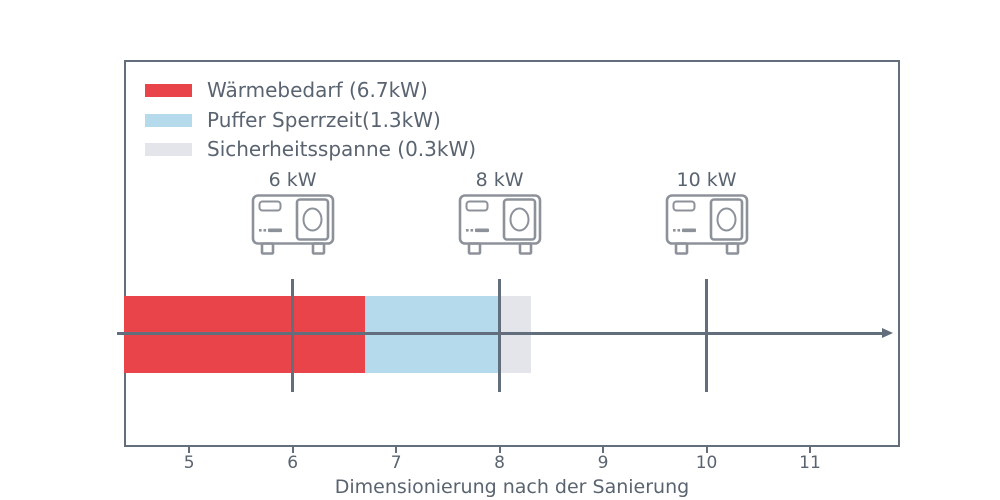  I want to click on marker-line-8kw, so click(500, 335).